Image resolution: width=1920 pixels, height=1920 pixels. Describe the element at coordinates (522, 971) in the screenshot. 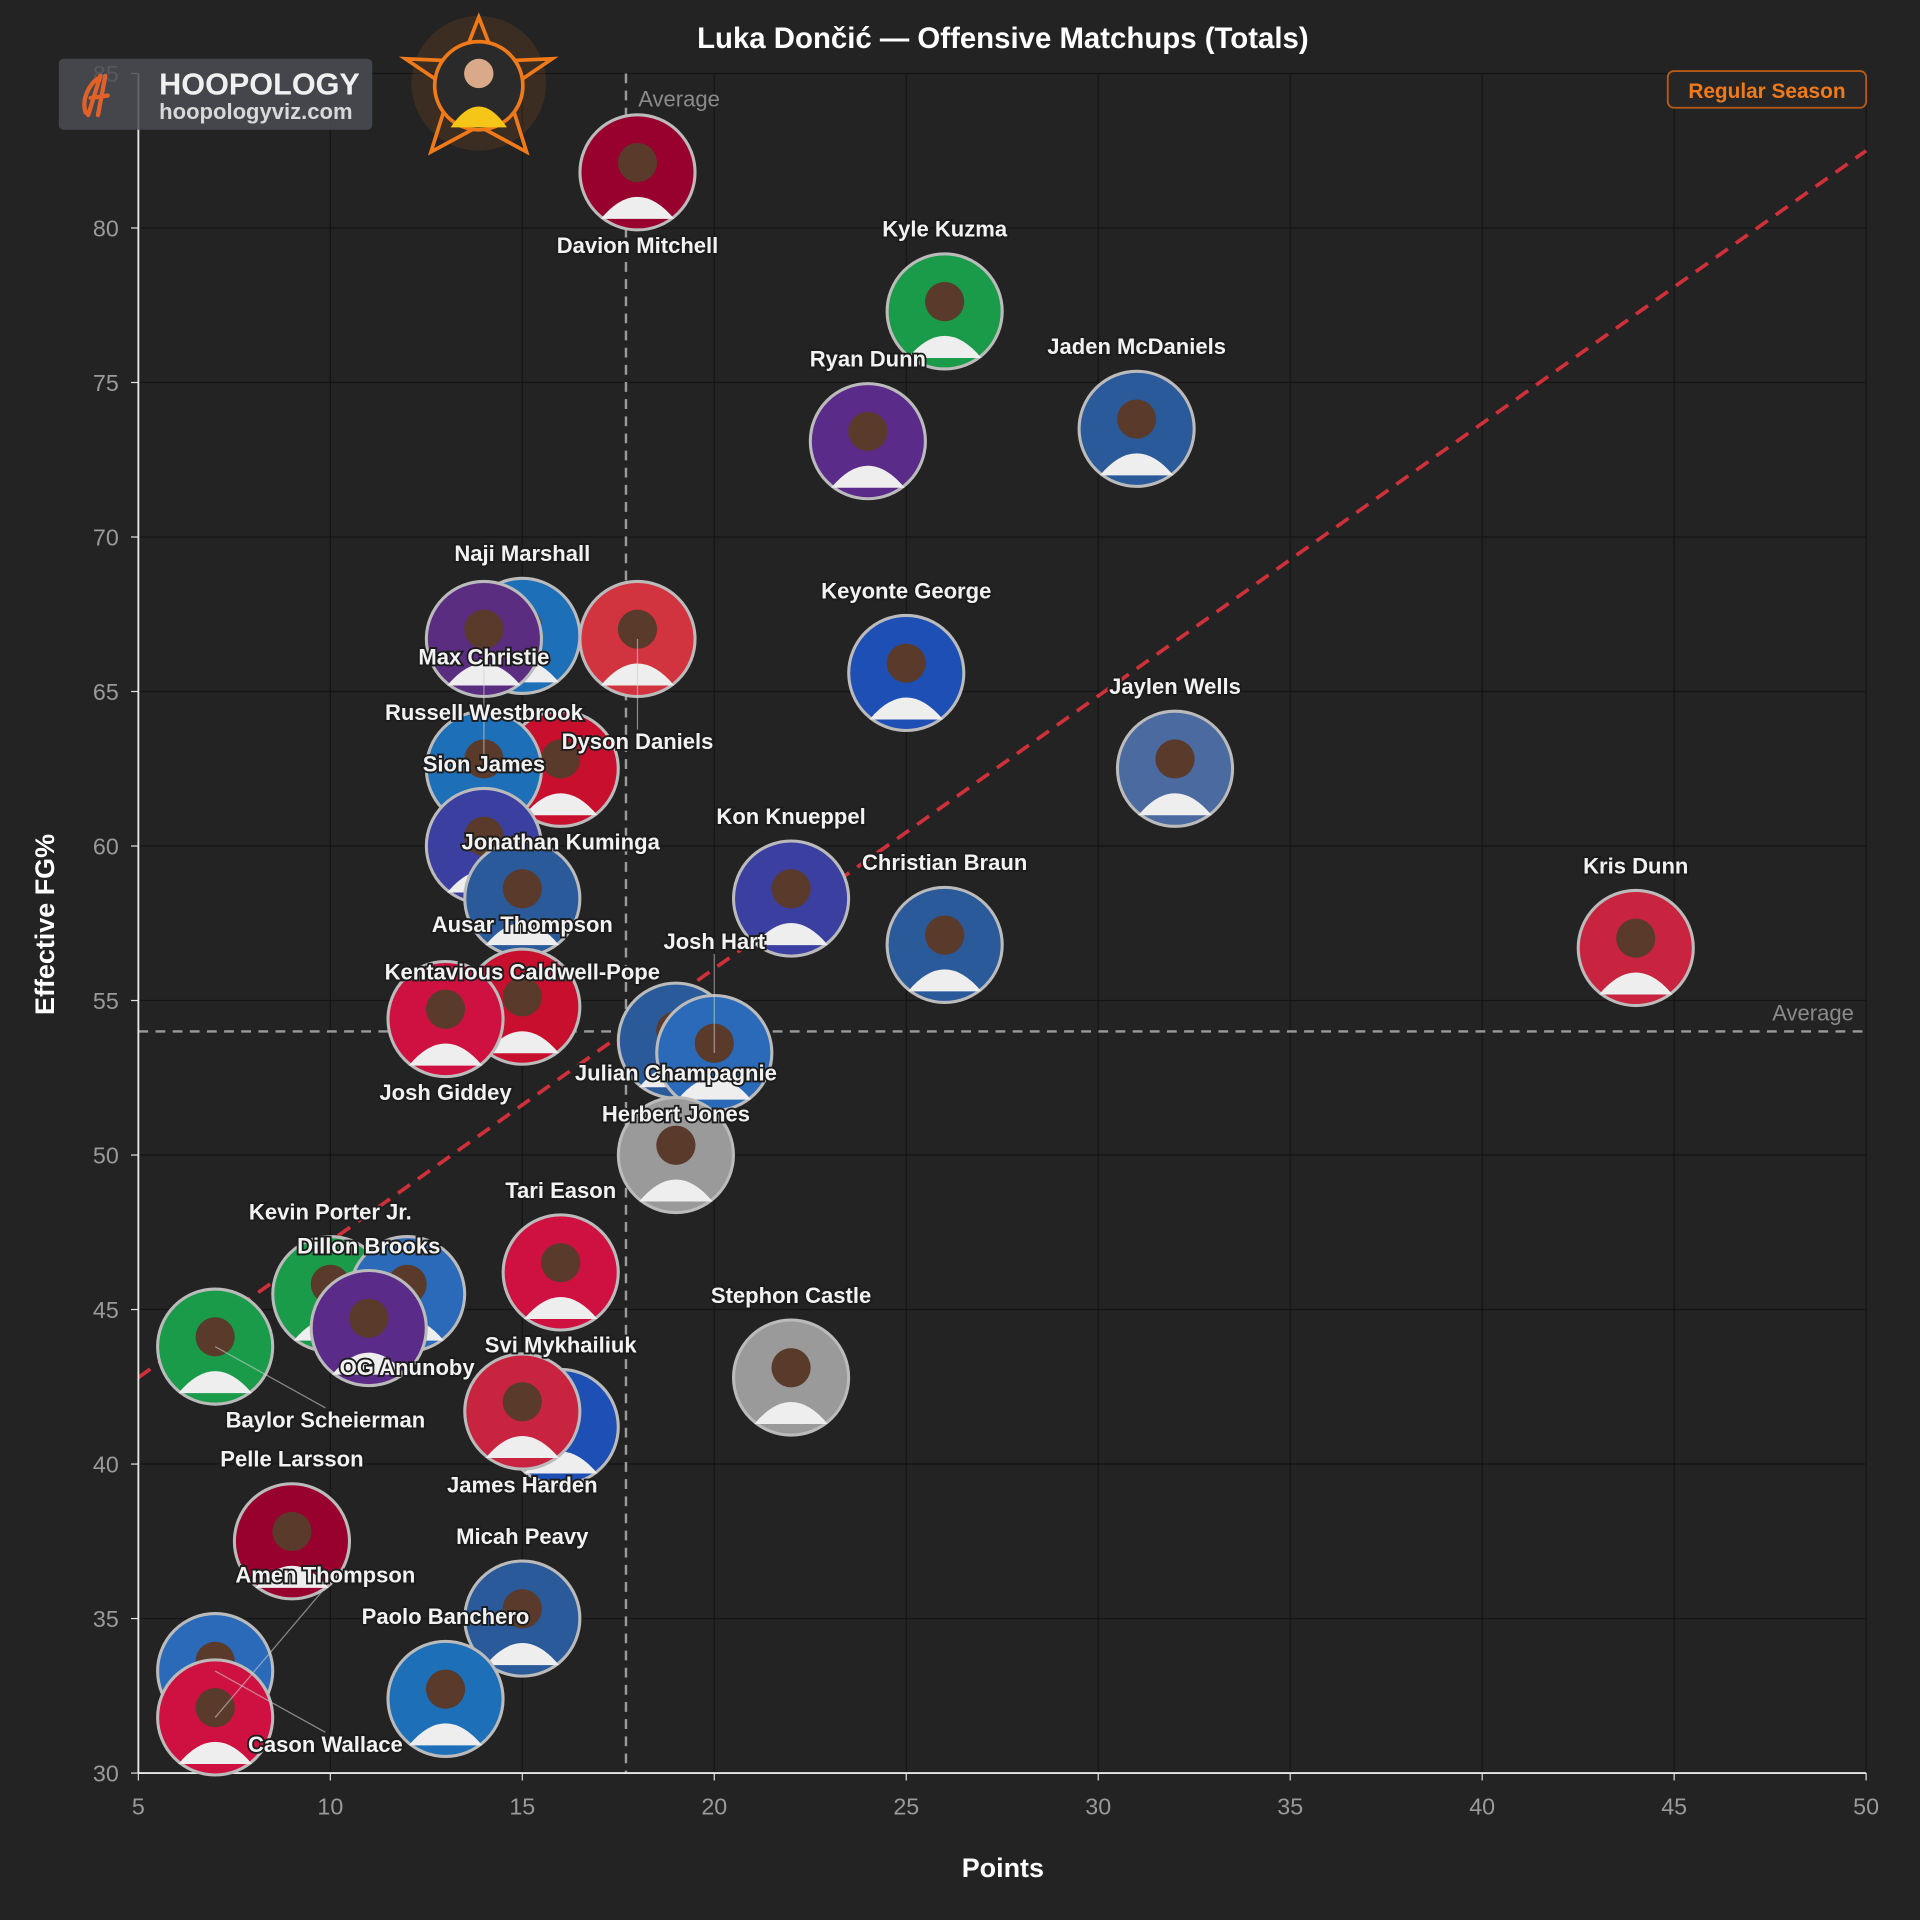

I see `player-label: Kentavious Caldwell-Pope` at that location.